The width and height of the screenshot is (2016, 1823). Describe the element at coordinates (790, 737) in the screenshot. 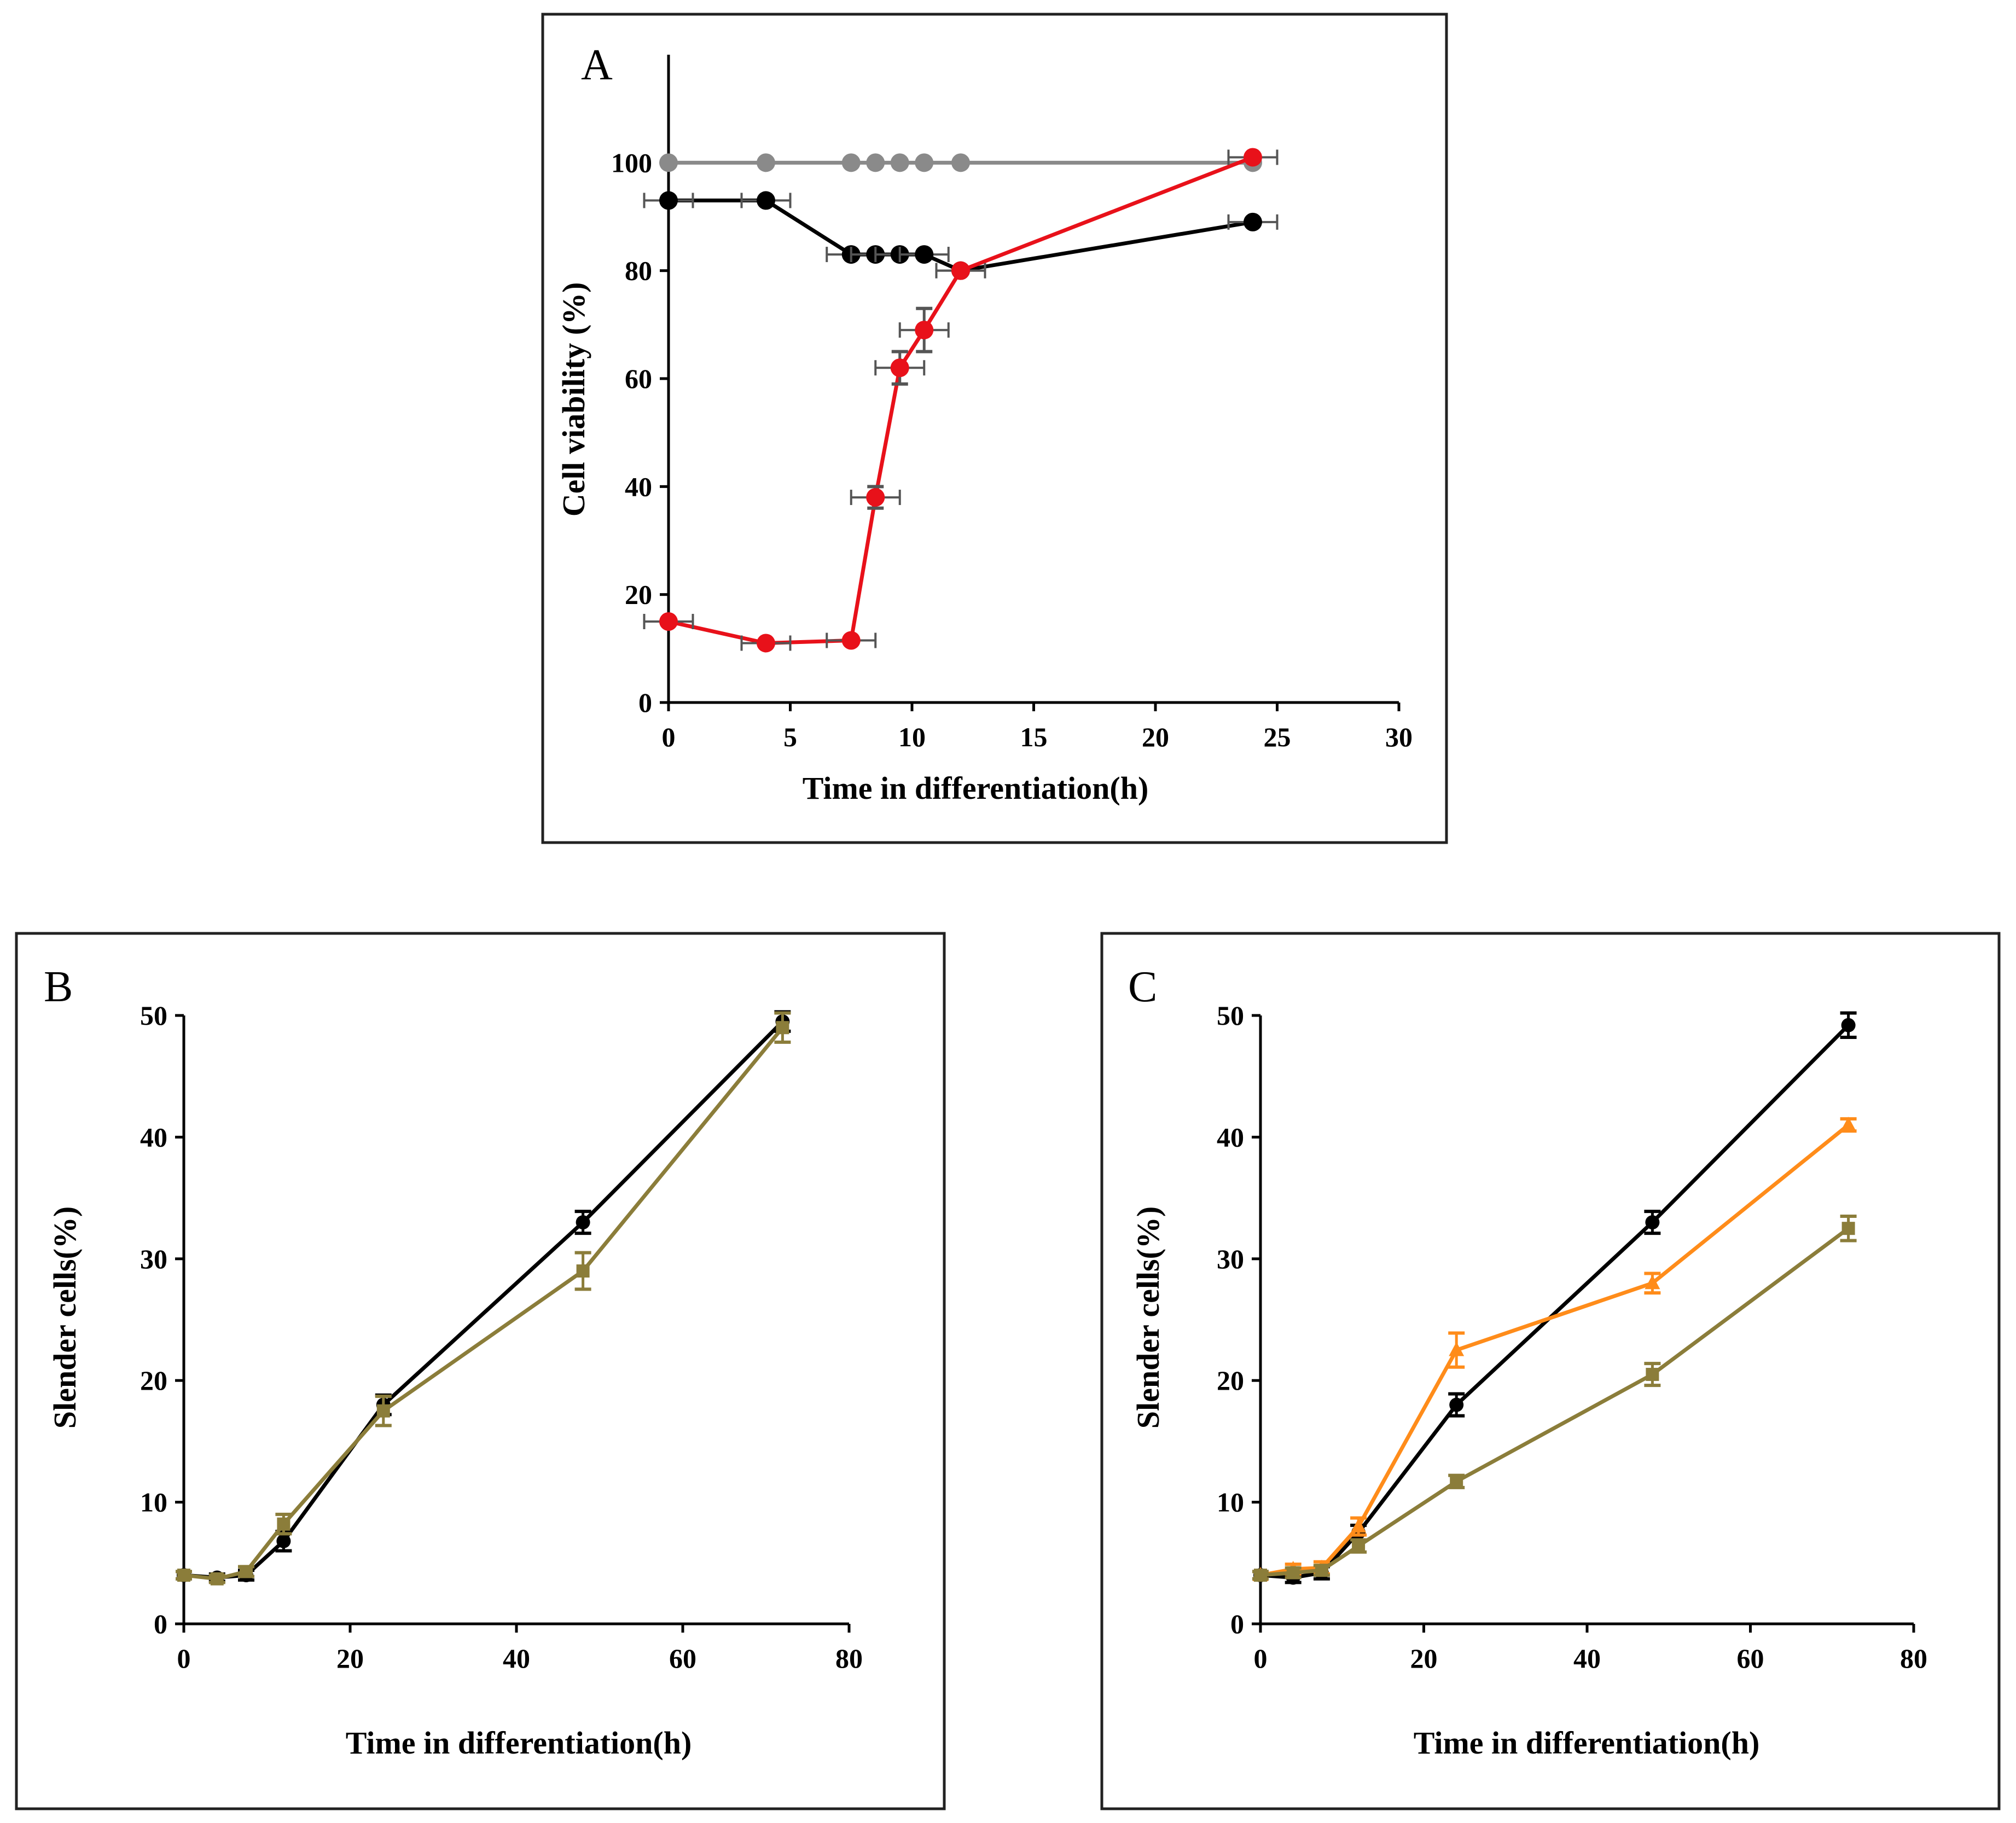

I see `x-tick-label: 5` at that location.